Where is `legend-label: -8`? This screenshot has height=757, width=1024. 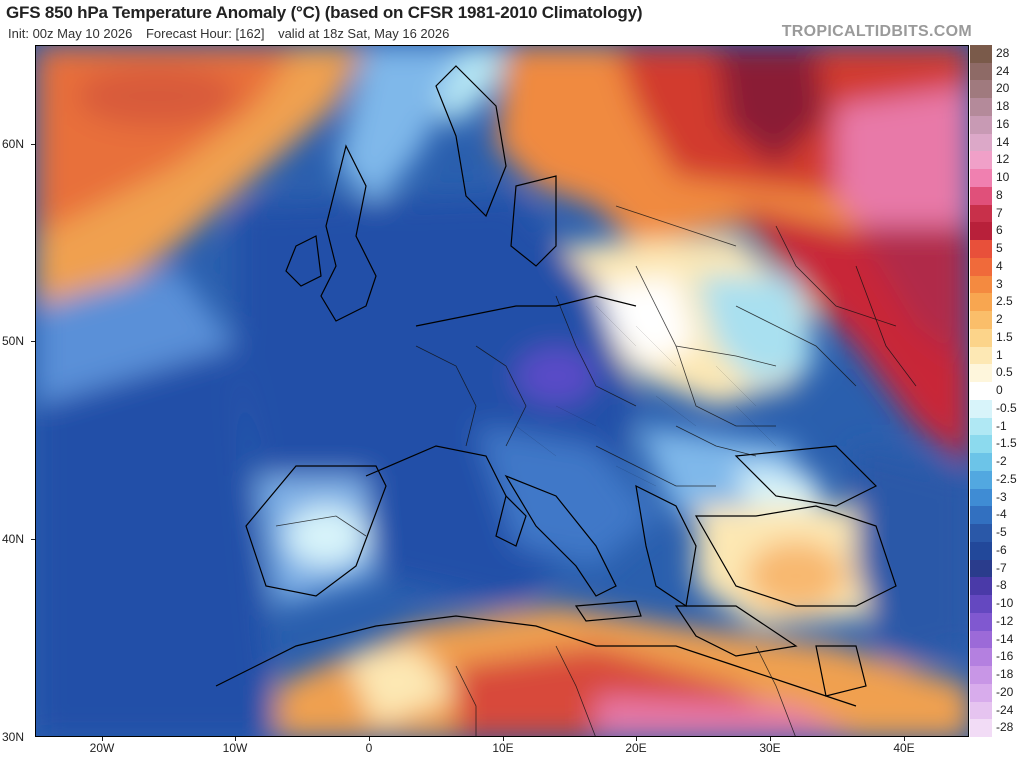 legend-label: -8 is located at coordinates (1001, 585).